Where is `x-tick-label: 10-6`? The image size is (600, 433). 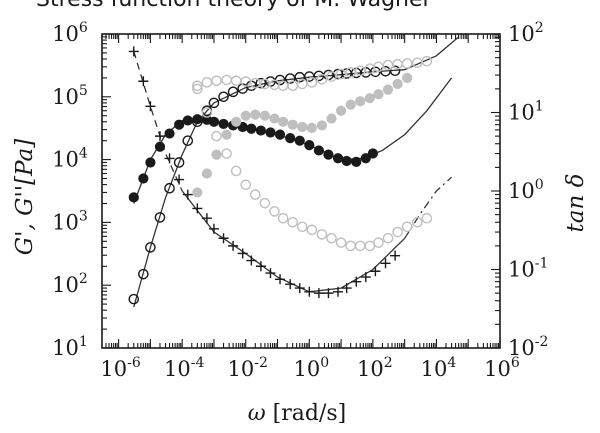 x-tick-label: 10-6 is located at coordinates (120, 368).